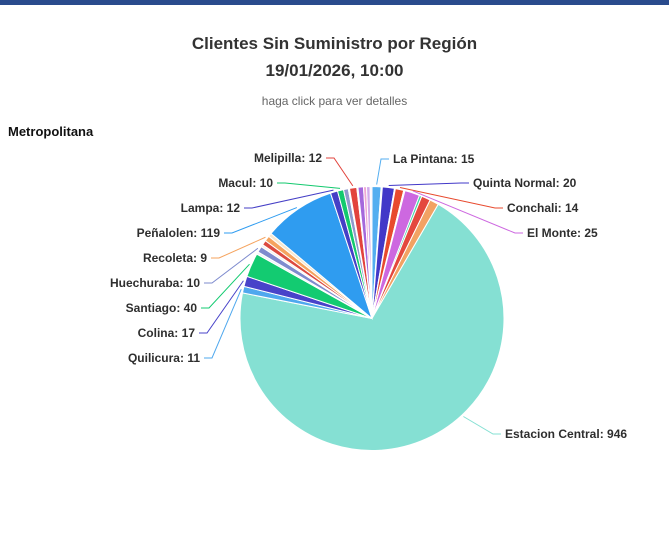 This screenshot has width=669, height=541. I want to click on data-label-lampa: Lampa: 12, so click(211, 208).